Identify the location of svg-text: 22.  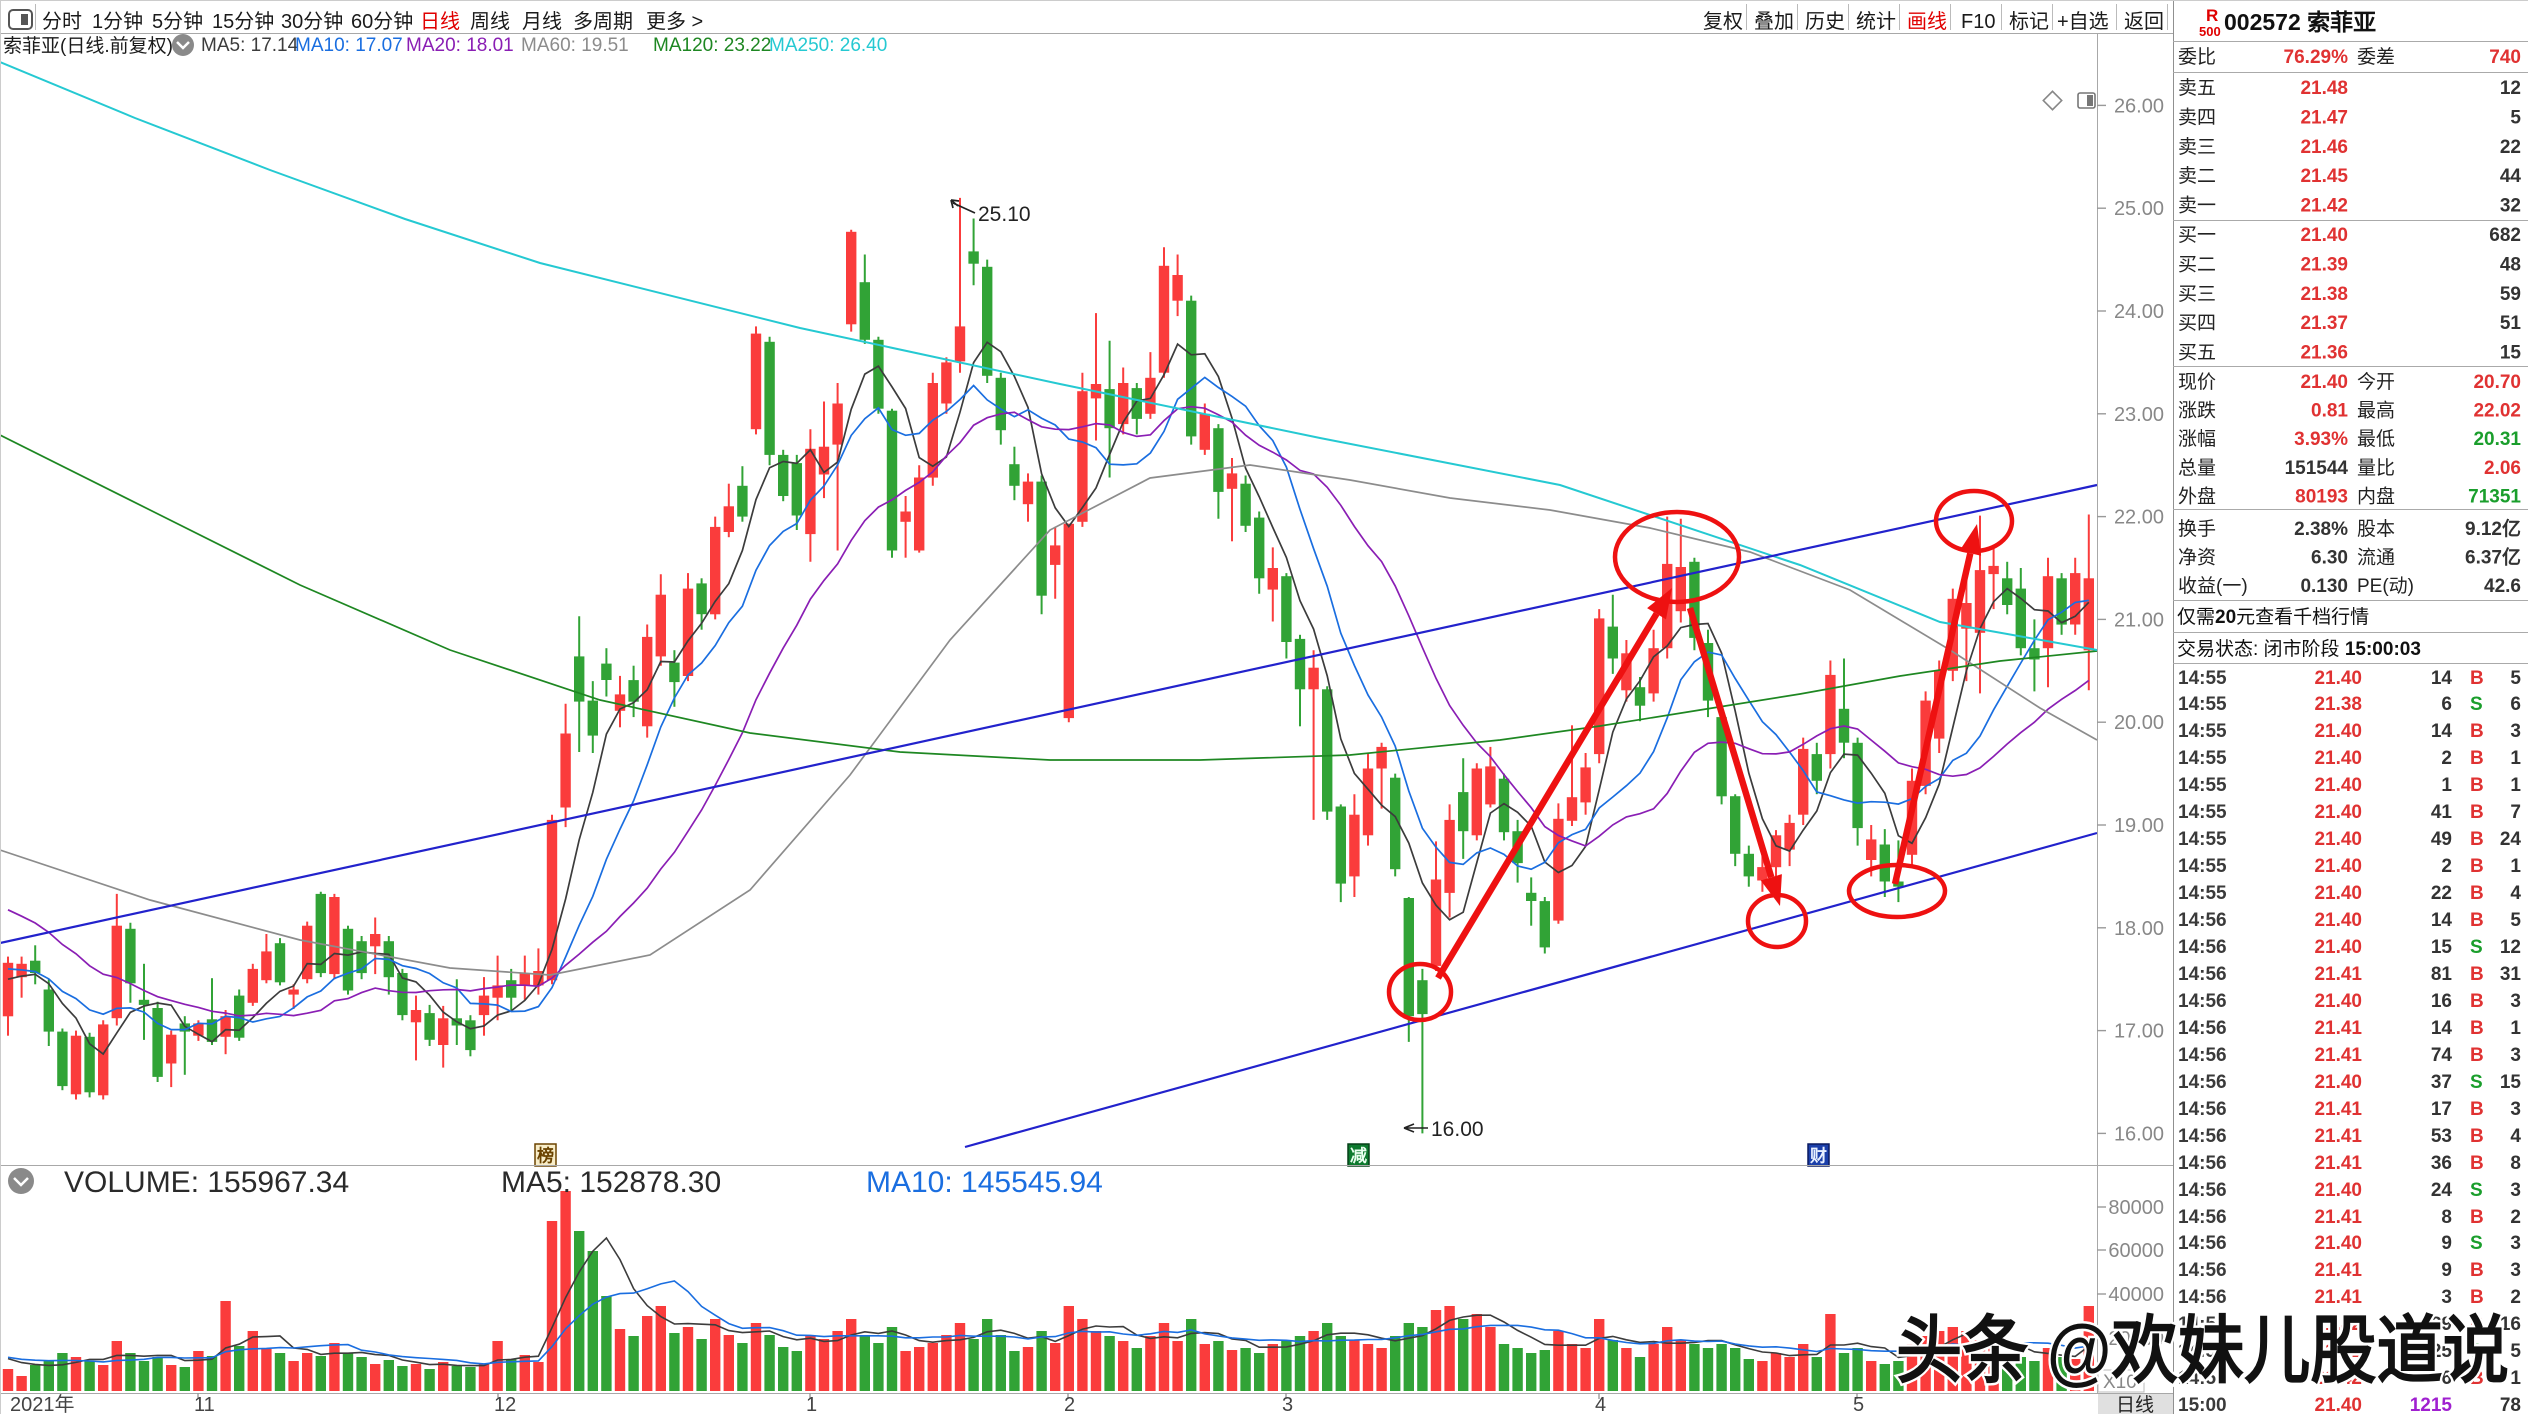
(2441, 893).